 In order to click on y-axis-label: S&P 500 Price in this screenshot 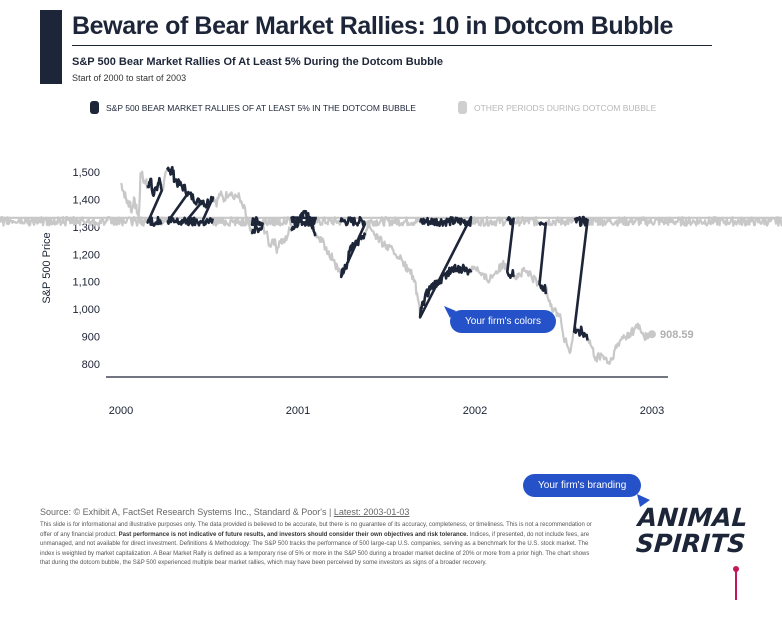, I will do `click(47, 267)`.